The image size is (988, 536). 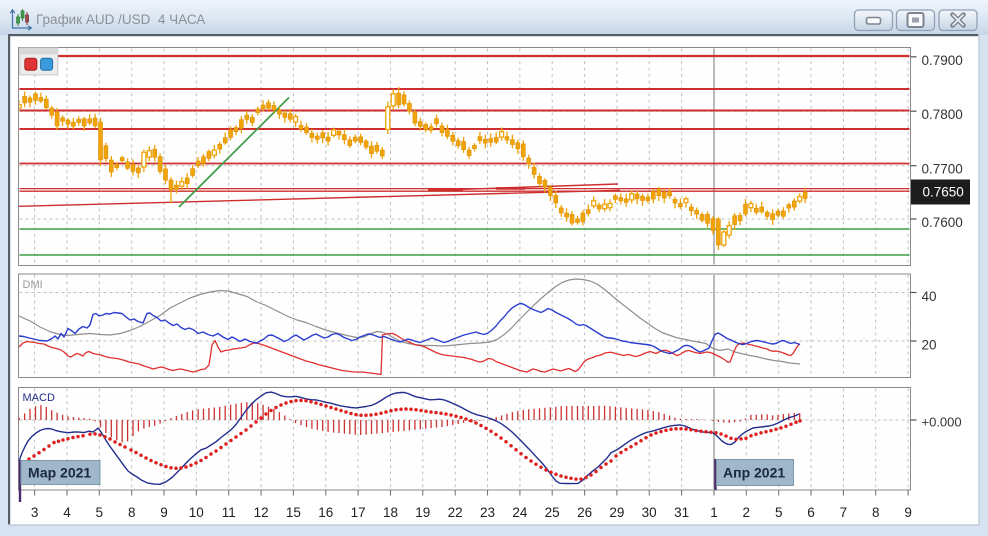 What do you see at coordinates (929, 296) in the screenshot?
I see `svg-text: 40` at bounding box center [929, 296].